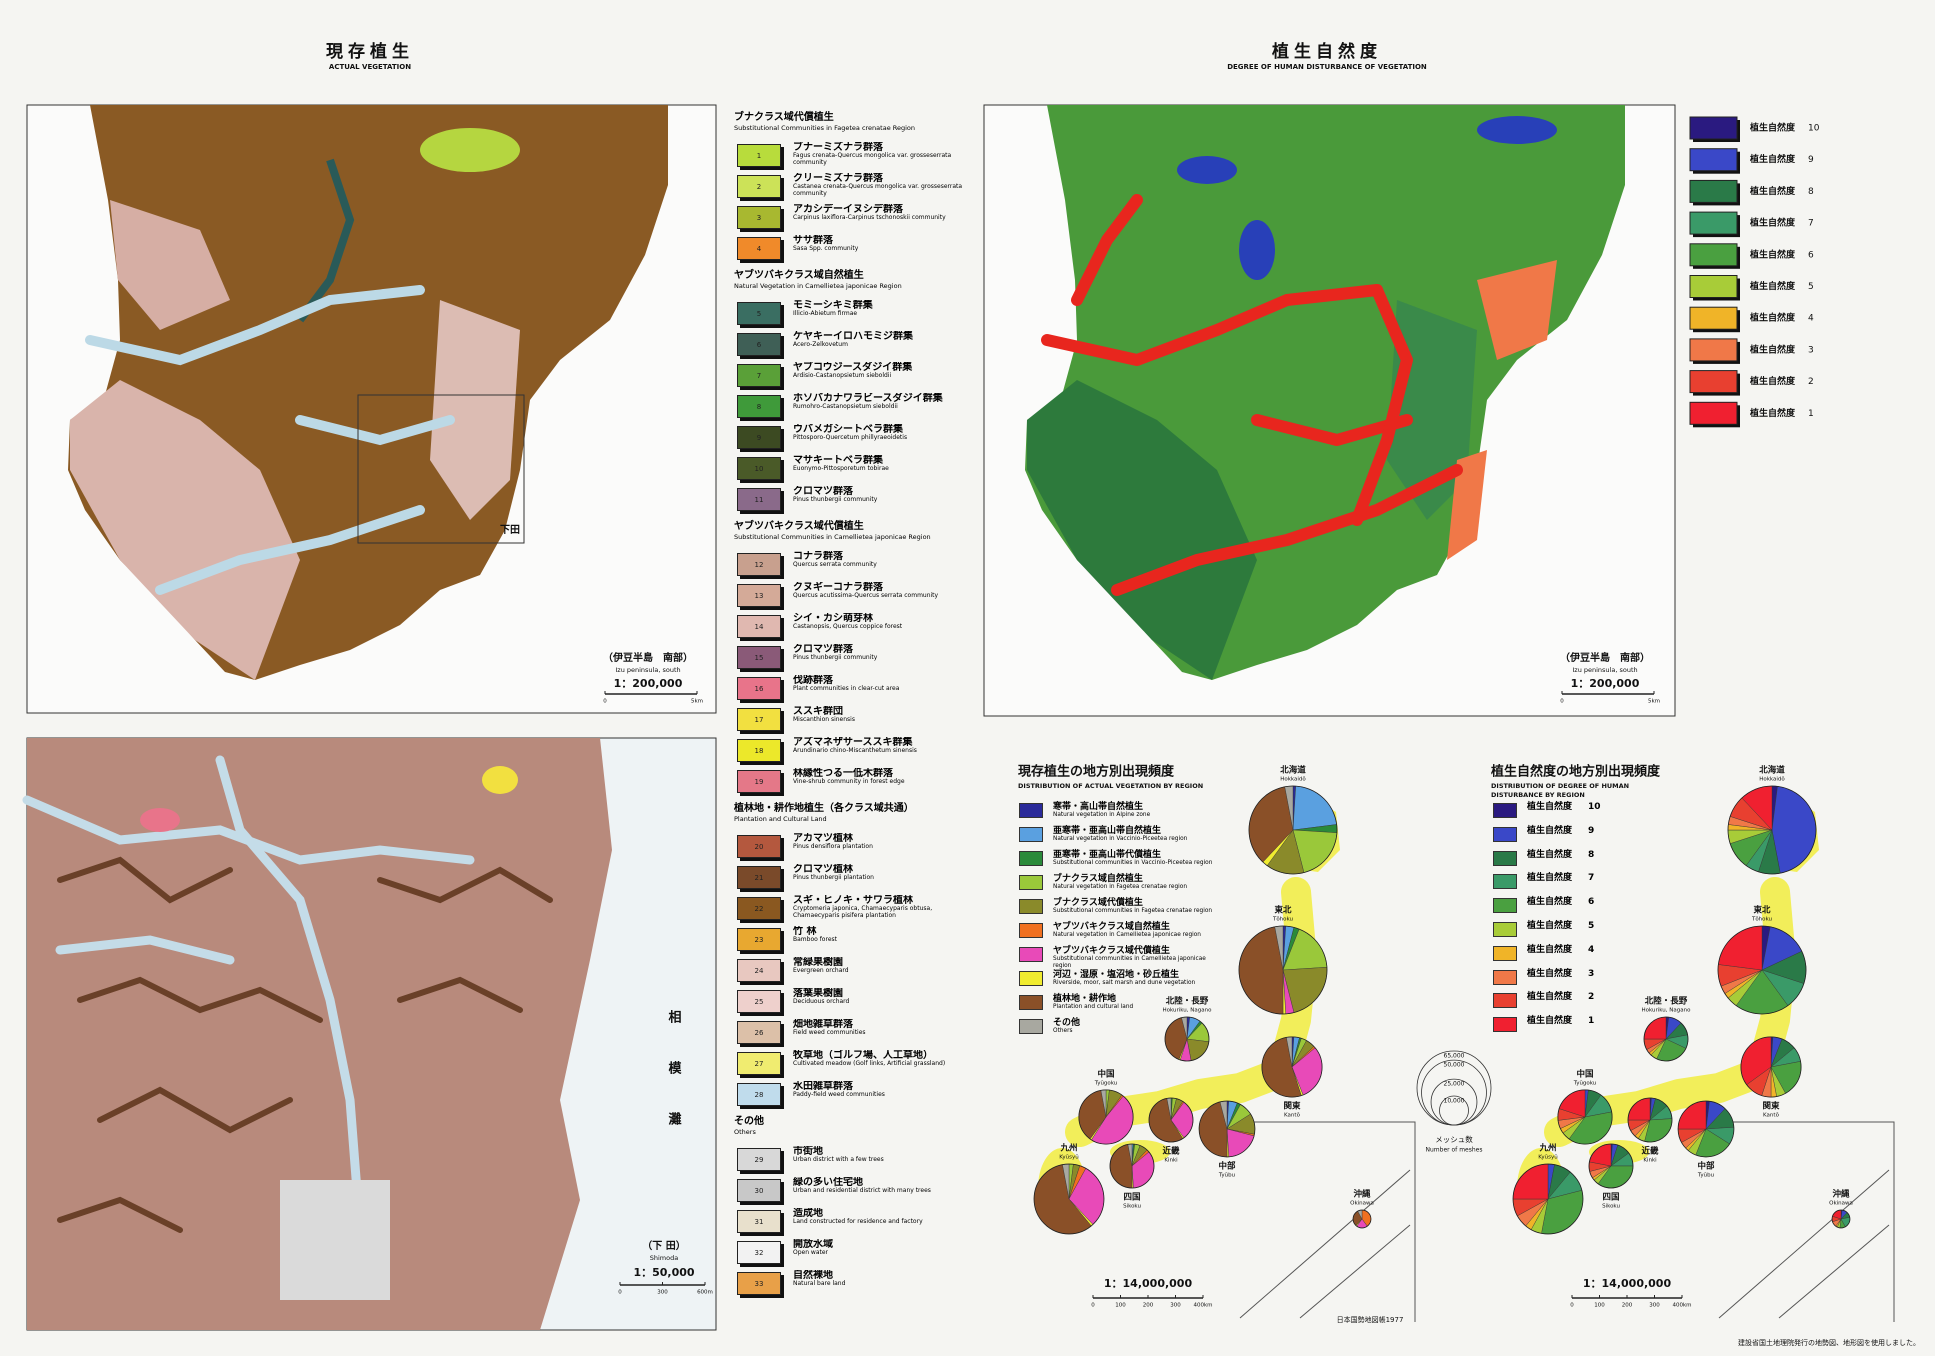 The height and width of the screenshot is (1356, 1935). What do you see at coordinates (879, 935) in the screenshot?
I see `legend-text: 竹 林 Bamboo forest` at bounding box center [879, 935].